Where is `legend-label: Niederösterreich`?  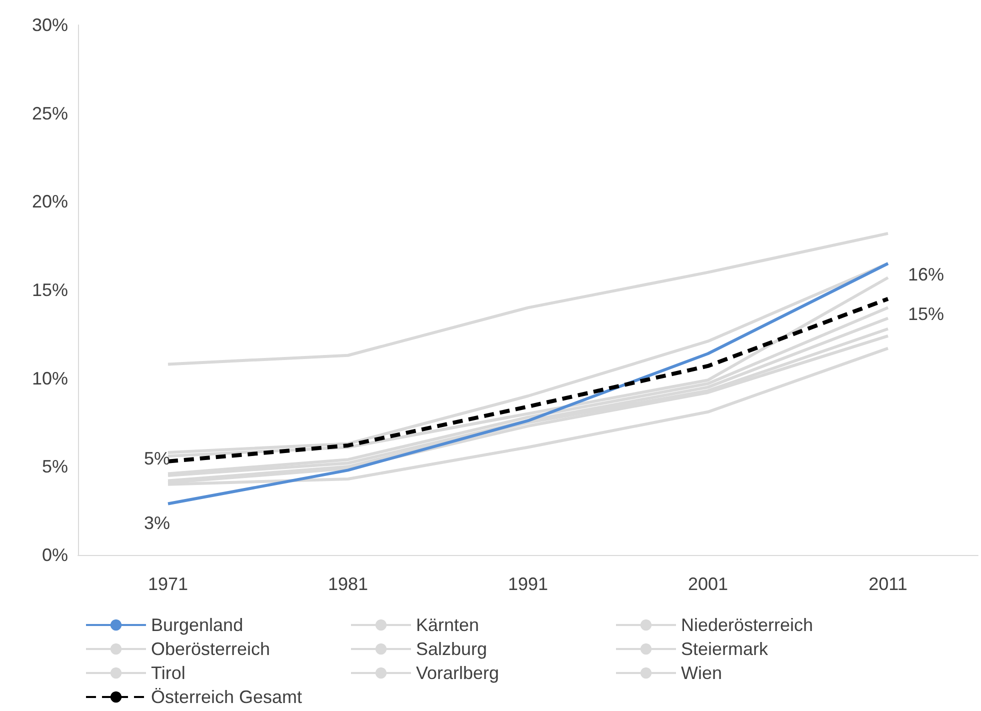
legend-label: Niederösterreich is located at coordinates (747, 625).